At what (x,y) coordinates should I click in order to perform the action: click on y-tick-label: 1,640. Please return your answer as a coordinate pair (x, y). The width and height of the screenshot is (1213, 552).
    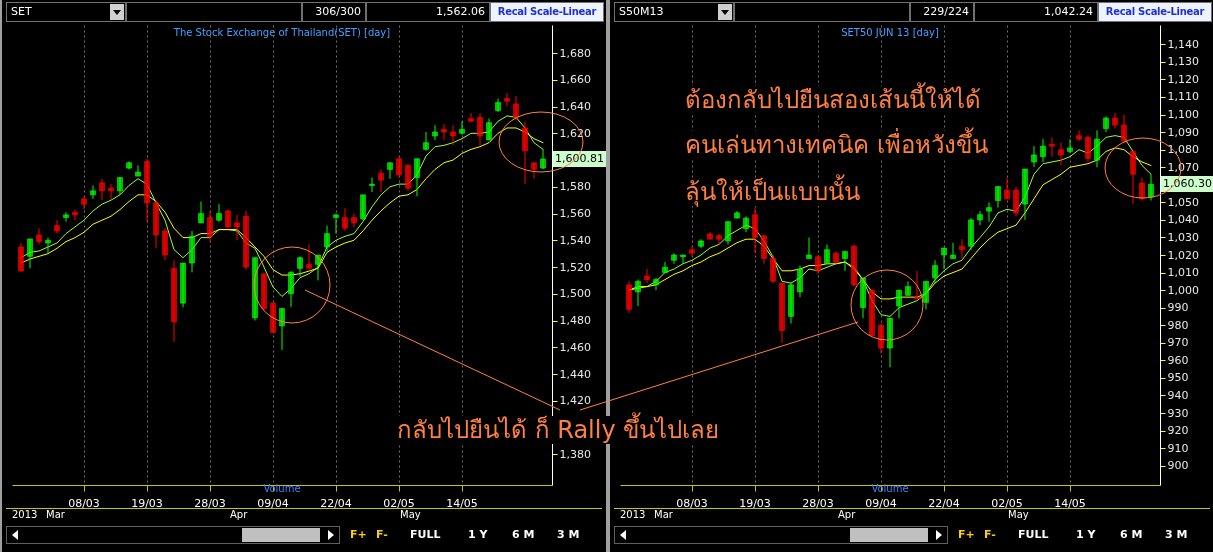
    Looking at the image, I should click on (575, 107).